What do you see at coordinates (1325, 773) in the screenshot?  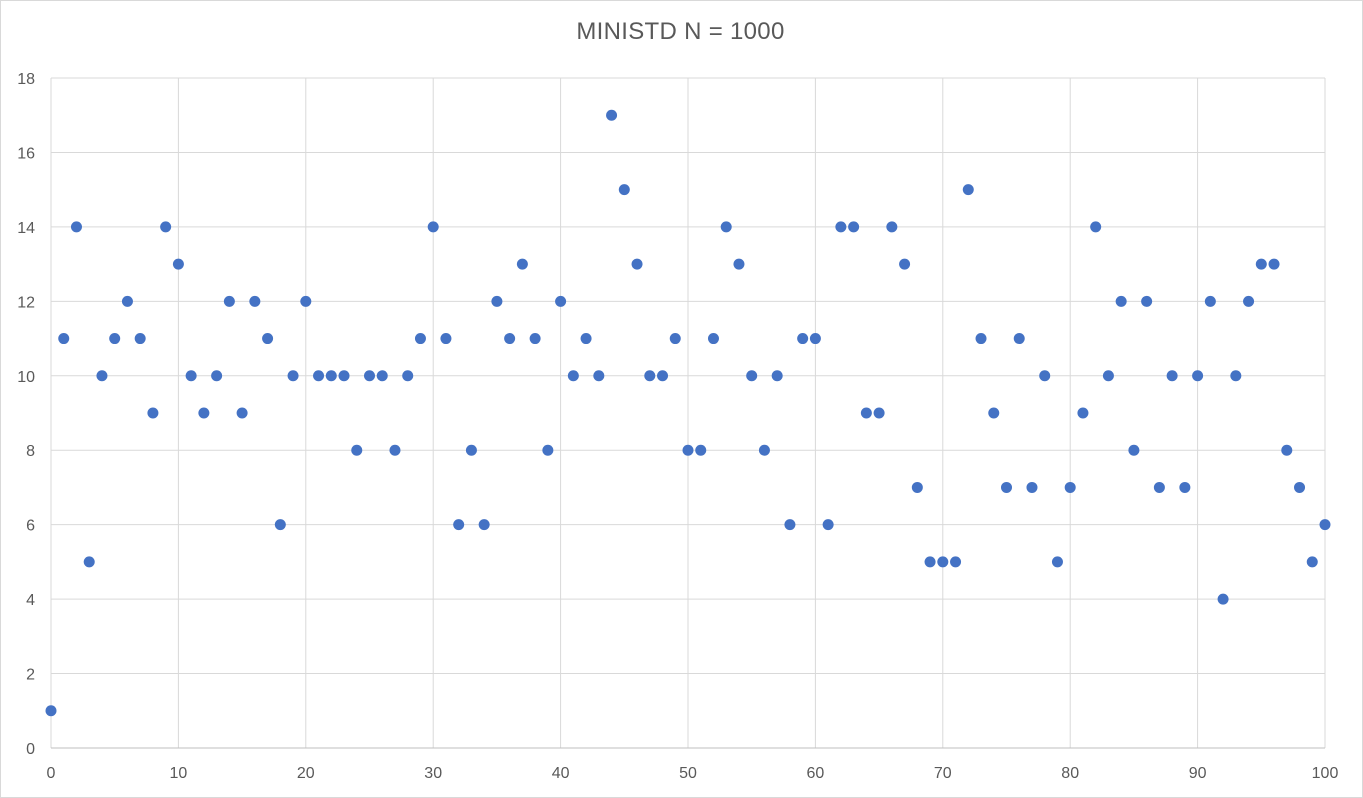 I see `x-tick-label: 100` at bounding box center [1325, 773].